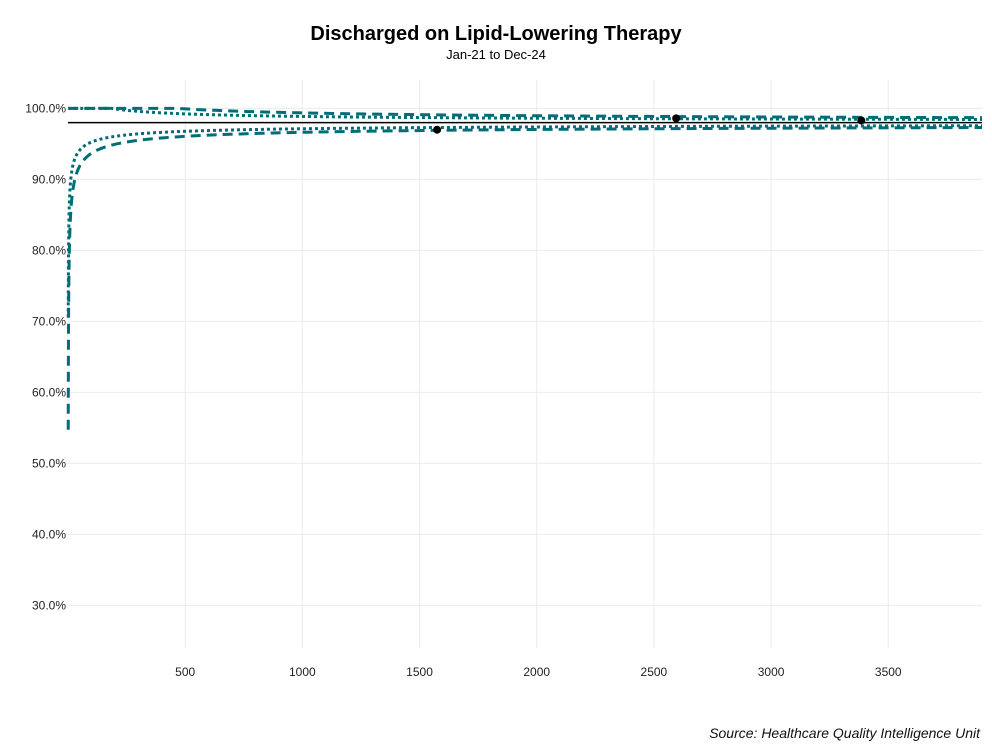 The width and height of the screenshot is (992, 744). What do you see at coordinates (525, 113) in the screenshot?
I see `upper-dashed-limit-line` at bounding box center [525, 113].